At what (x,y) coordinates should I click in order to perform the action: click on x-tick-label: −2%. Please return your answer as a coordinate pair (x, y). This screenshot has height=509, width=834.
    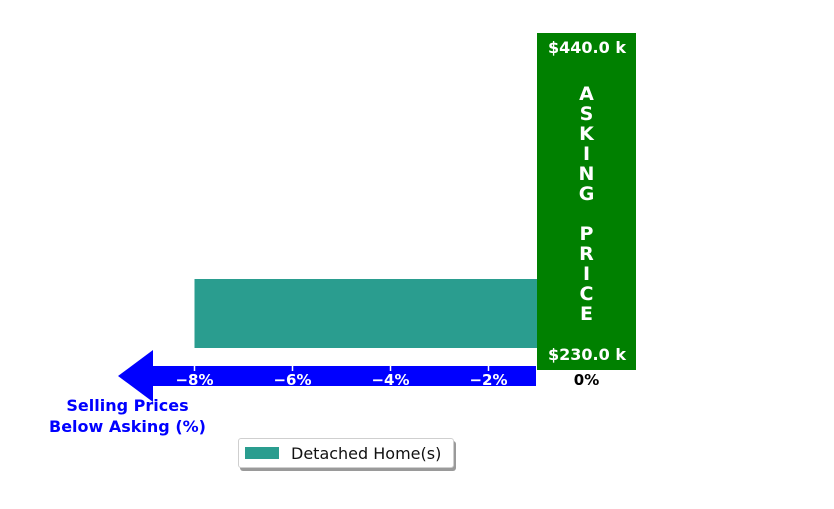
    Looking at the image, I should click on (488, 380).